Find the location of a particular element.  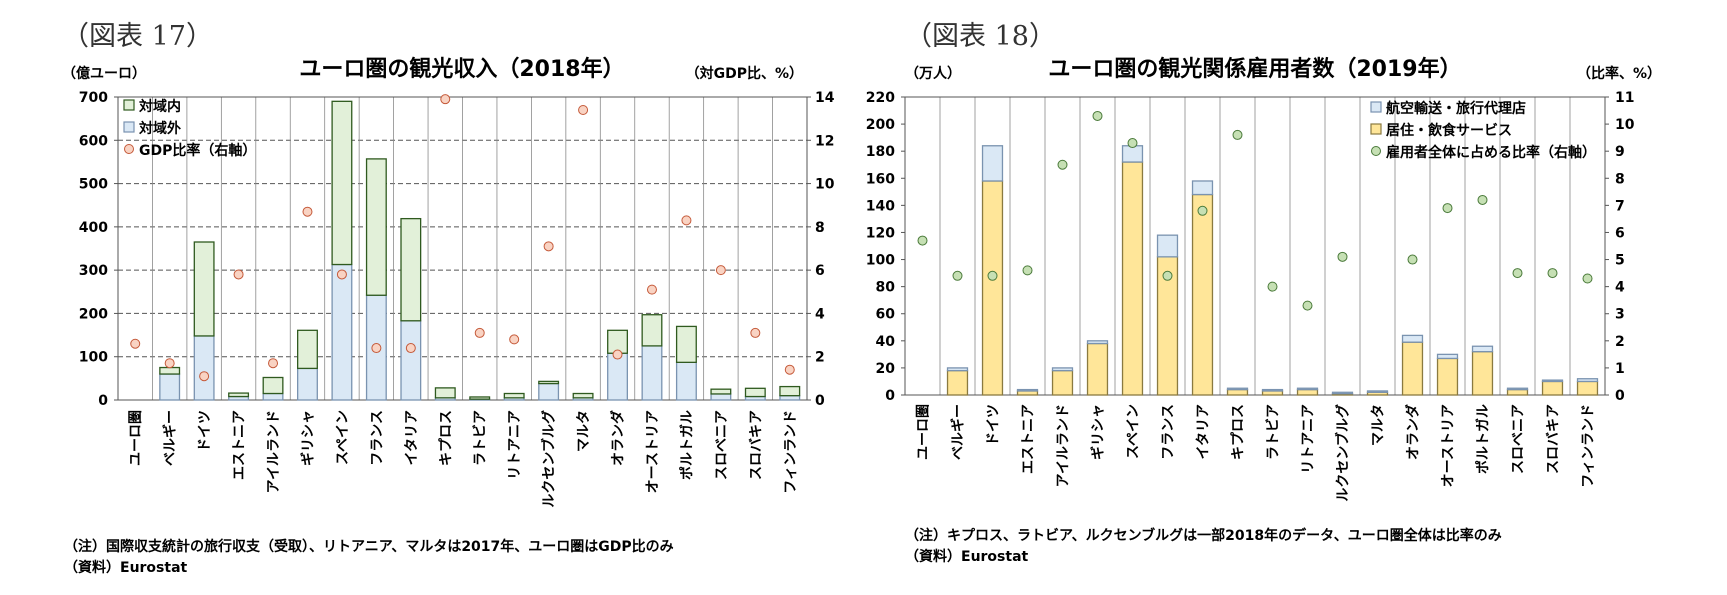

legend-label: 航空輸送・旅行代理店 is located at coordinates (1456, 108).